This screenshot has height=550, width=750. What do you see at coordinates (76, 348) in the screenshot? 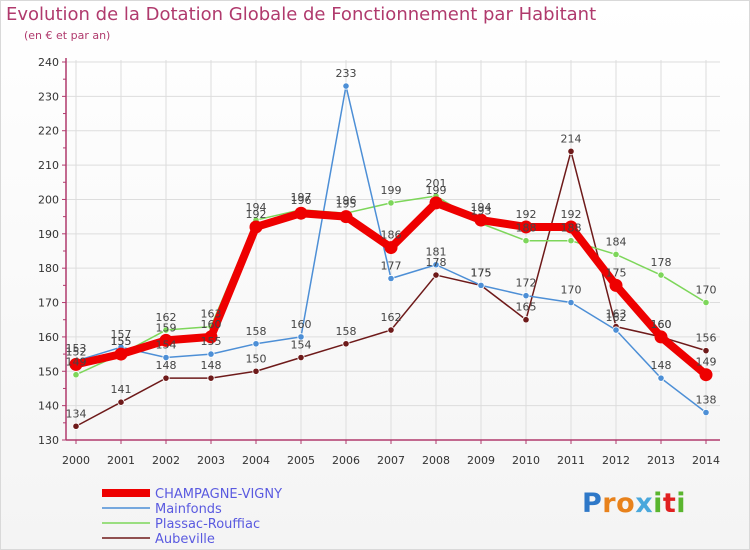
I see `data-label: 153` at bounding box center [76, 348].